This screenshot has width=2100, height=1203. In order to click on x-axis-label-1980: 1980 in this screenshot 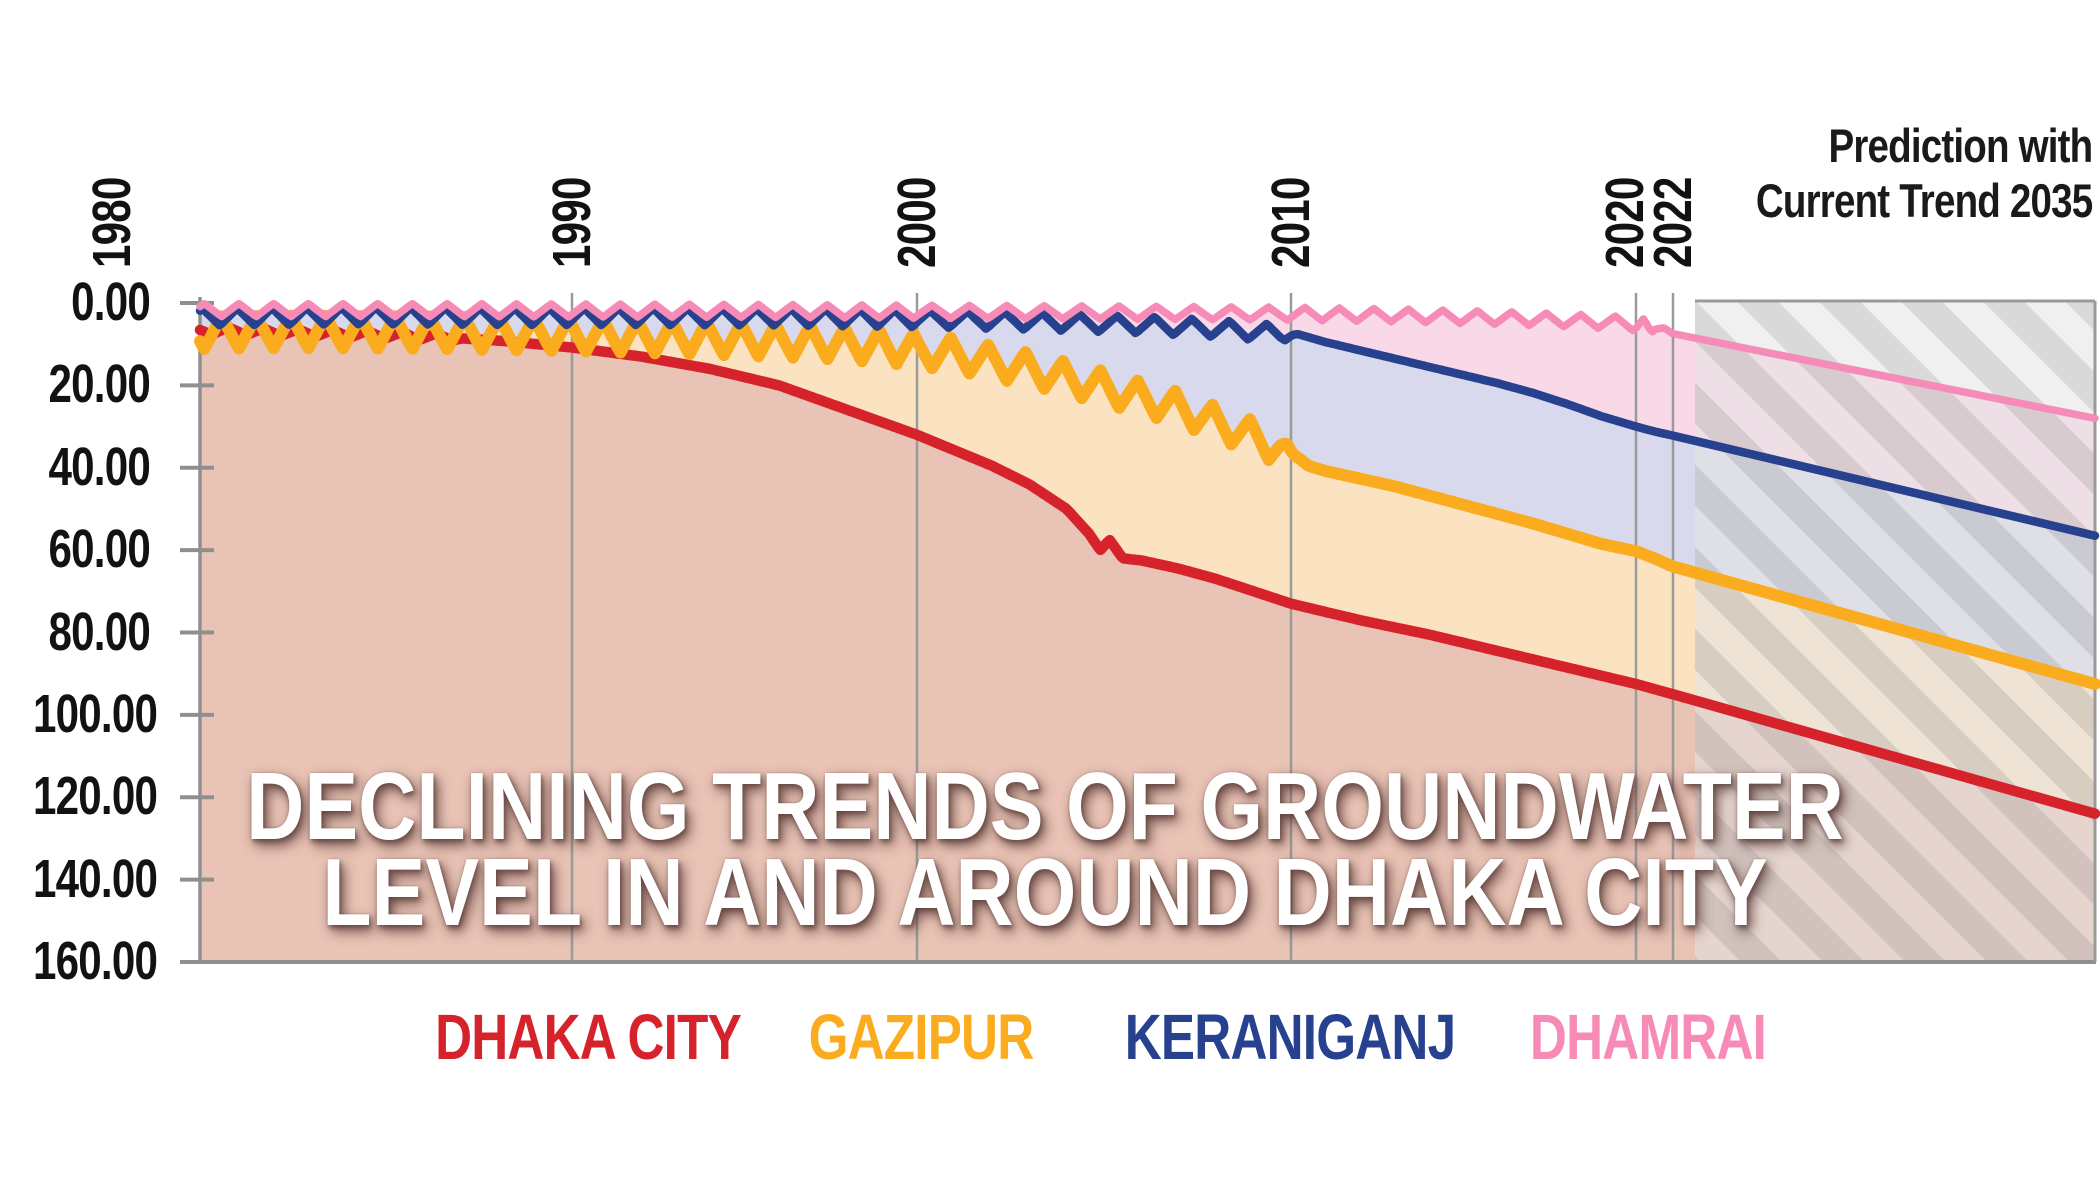, I will do `click(112, 222)`.